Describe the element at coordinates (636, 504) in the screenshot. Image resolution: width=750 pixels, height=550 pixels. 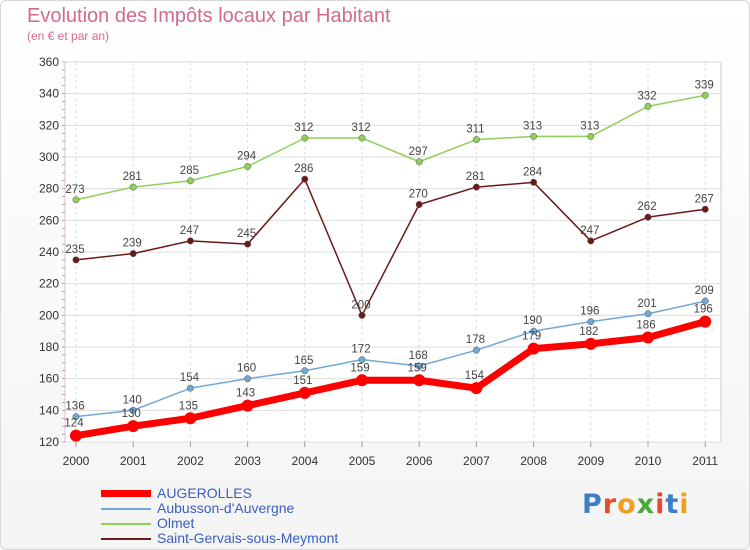
I see `proxiti-logo: Proxiti` at that location.